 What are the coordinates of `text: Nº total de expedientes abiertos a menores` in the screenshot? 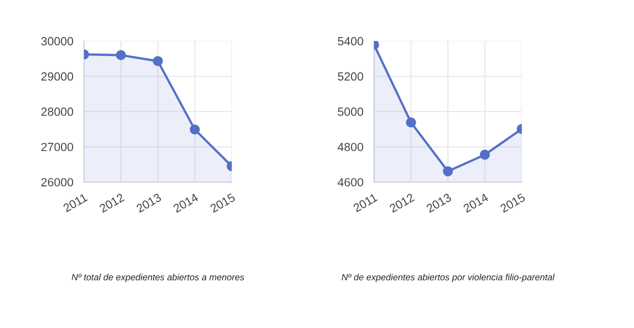 It's located at (158, 278).